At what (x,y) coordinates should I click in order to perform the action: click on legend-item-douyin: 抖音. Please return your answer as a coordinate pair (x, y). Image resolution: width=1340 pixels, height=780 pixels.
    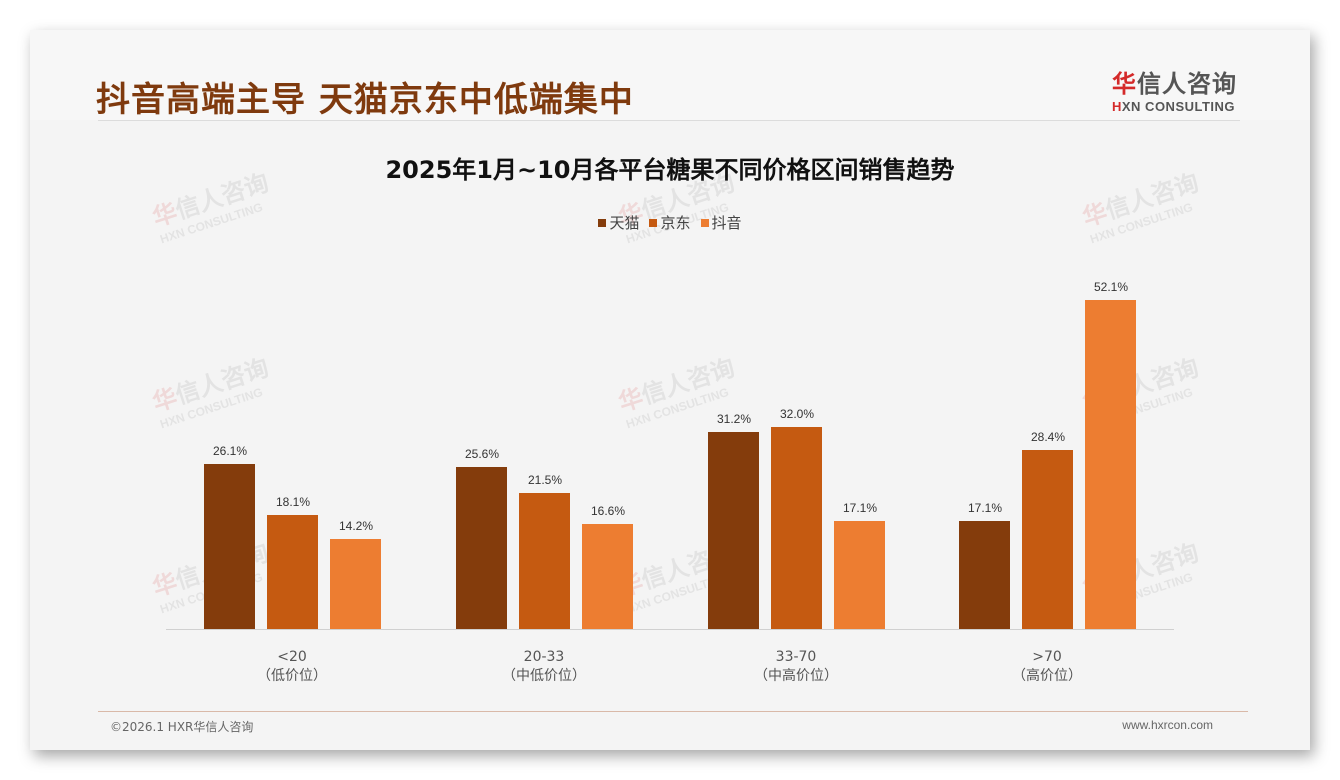
    Looking at the image, I should click on (721, 222).